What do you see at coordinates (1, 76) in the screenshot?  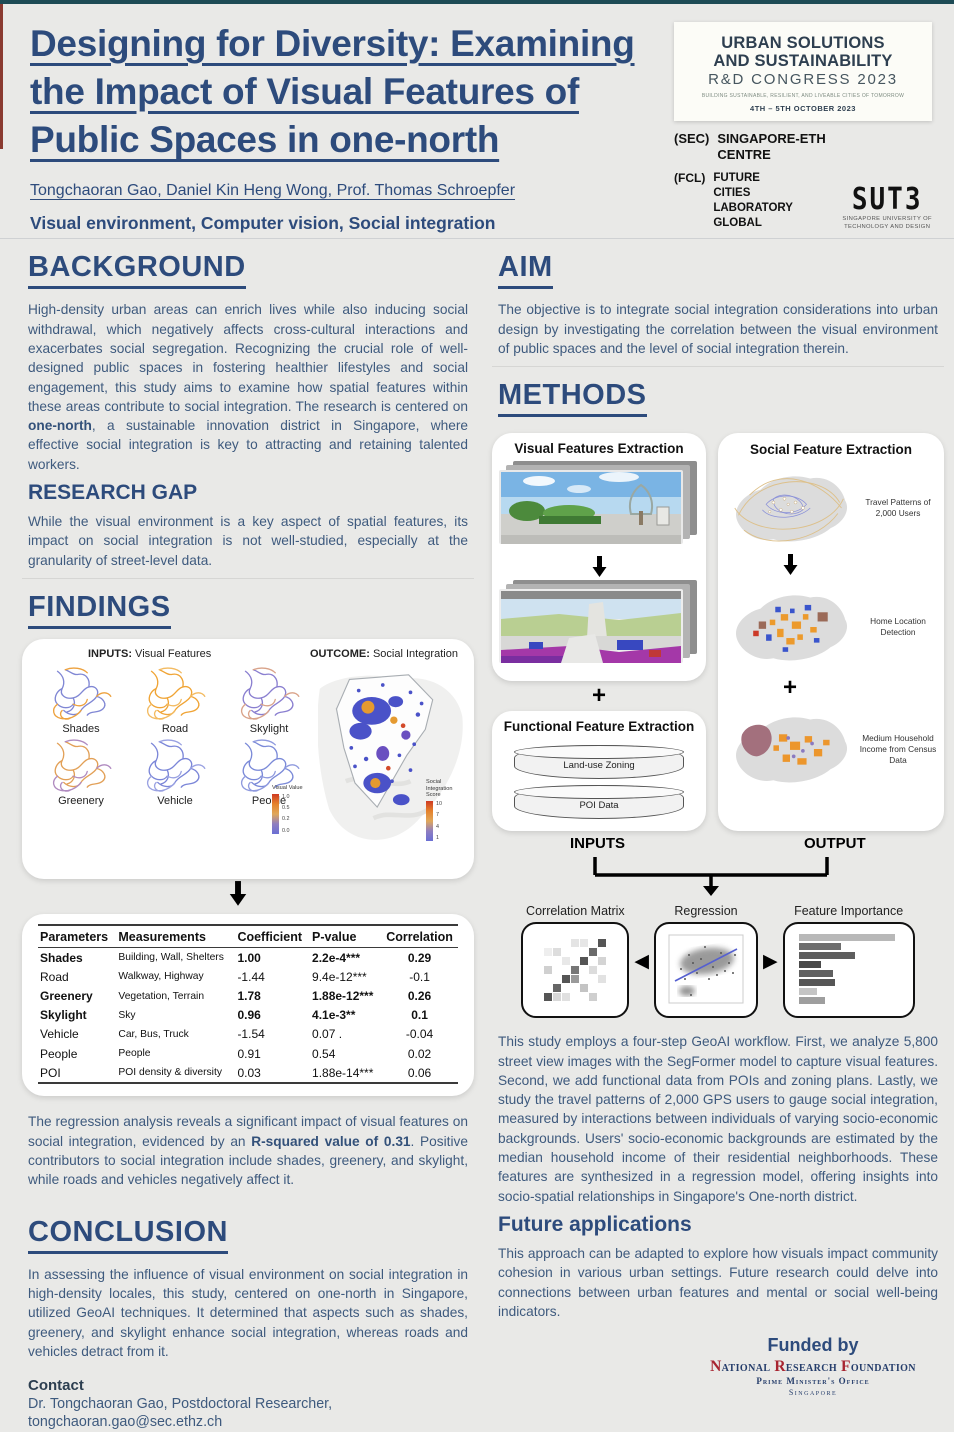 I see `left-edge-mark` at bounding box center [1, 76].